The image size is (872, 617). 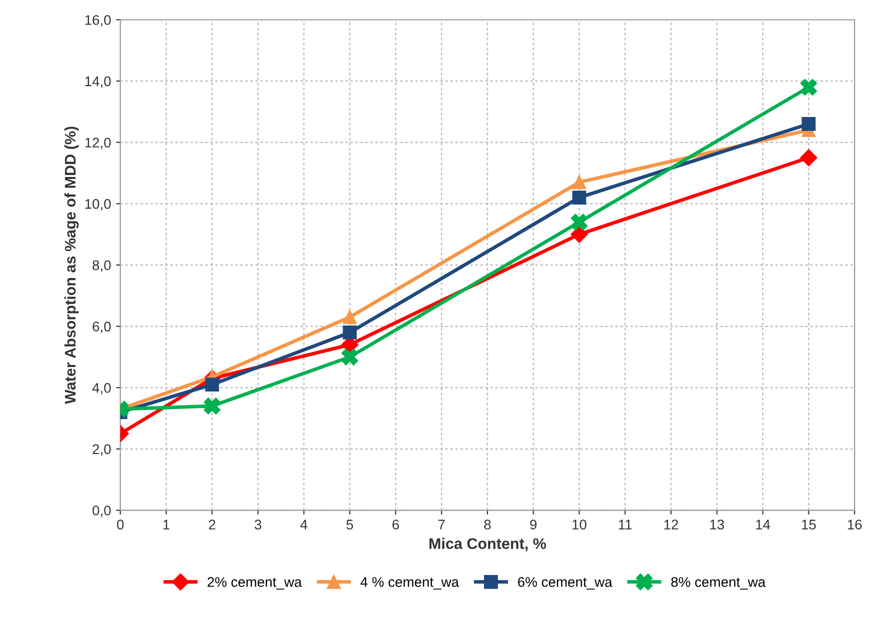 I want to click on x-tick-label: 9, so click(x=533, y=525).